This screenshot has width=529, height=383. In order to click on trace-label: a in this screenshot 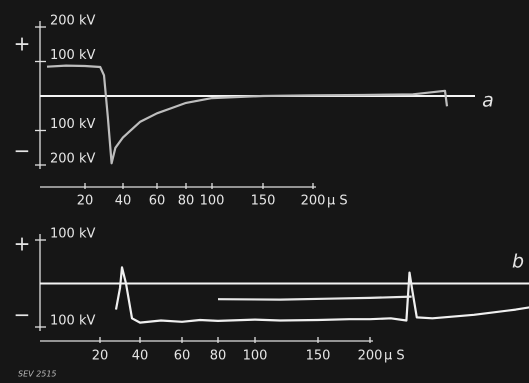, I will do `click(488, 101)`.